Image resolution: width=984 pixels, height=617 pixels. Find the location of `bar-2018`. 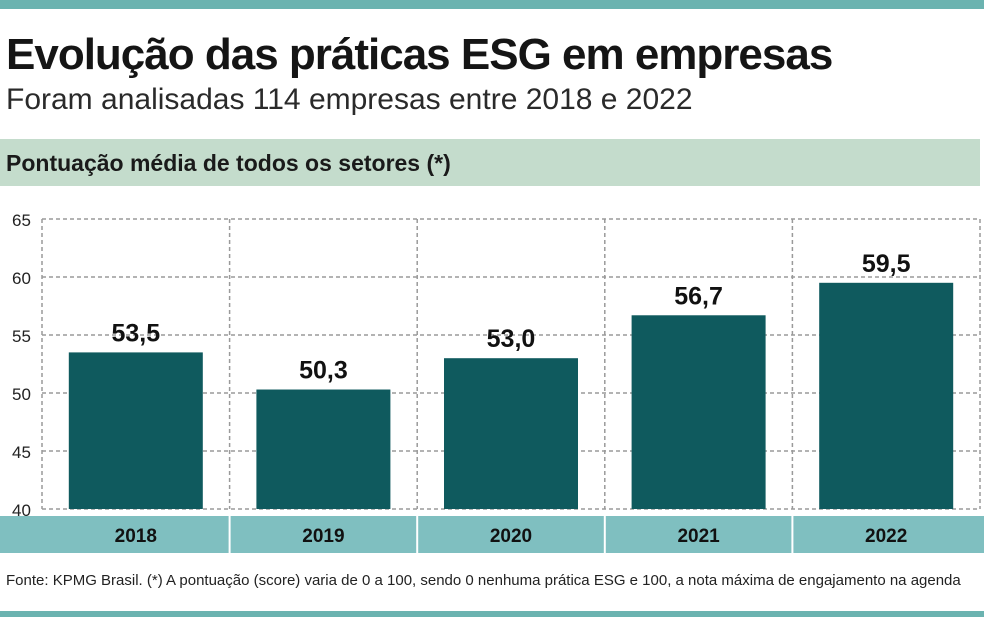

bar-2018 is located at coordinates (135, 430).